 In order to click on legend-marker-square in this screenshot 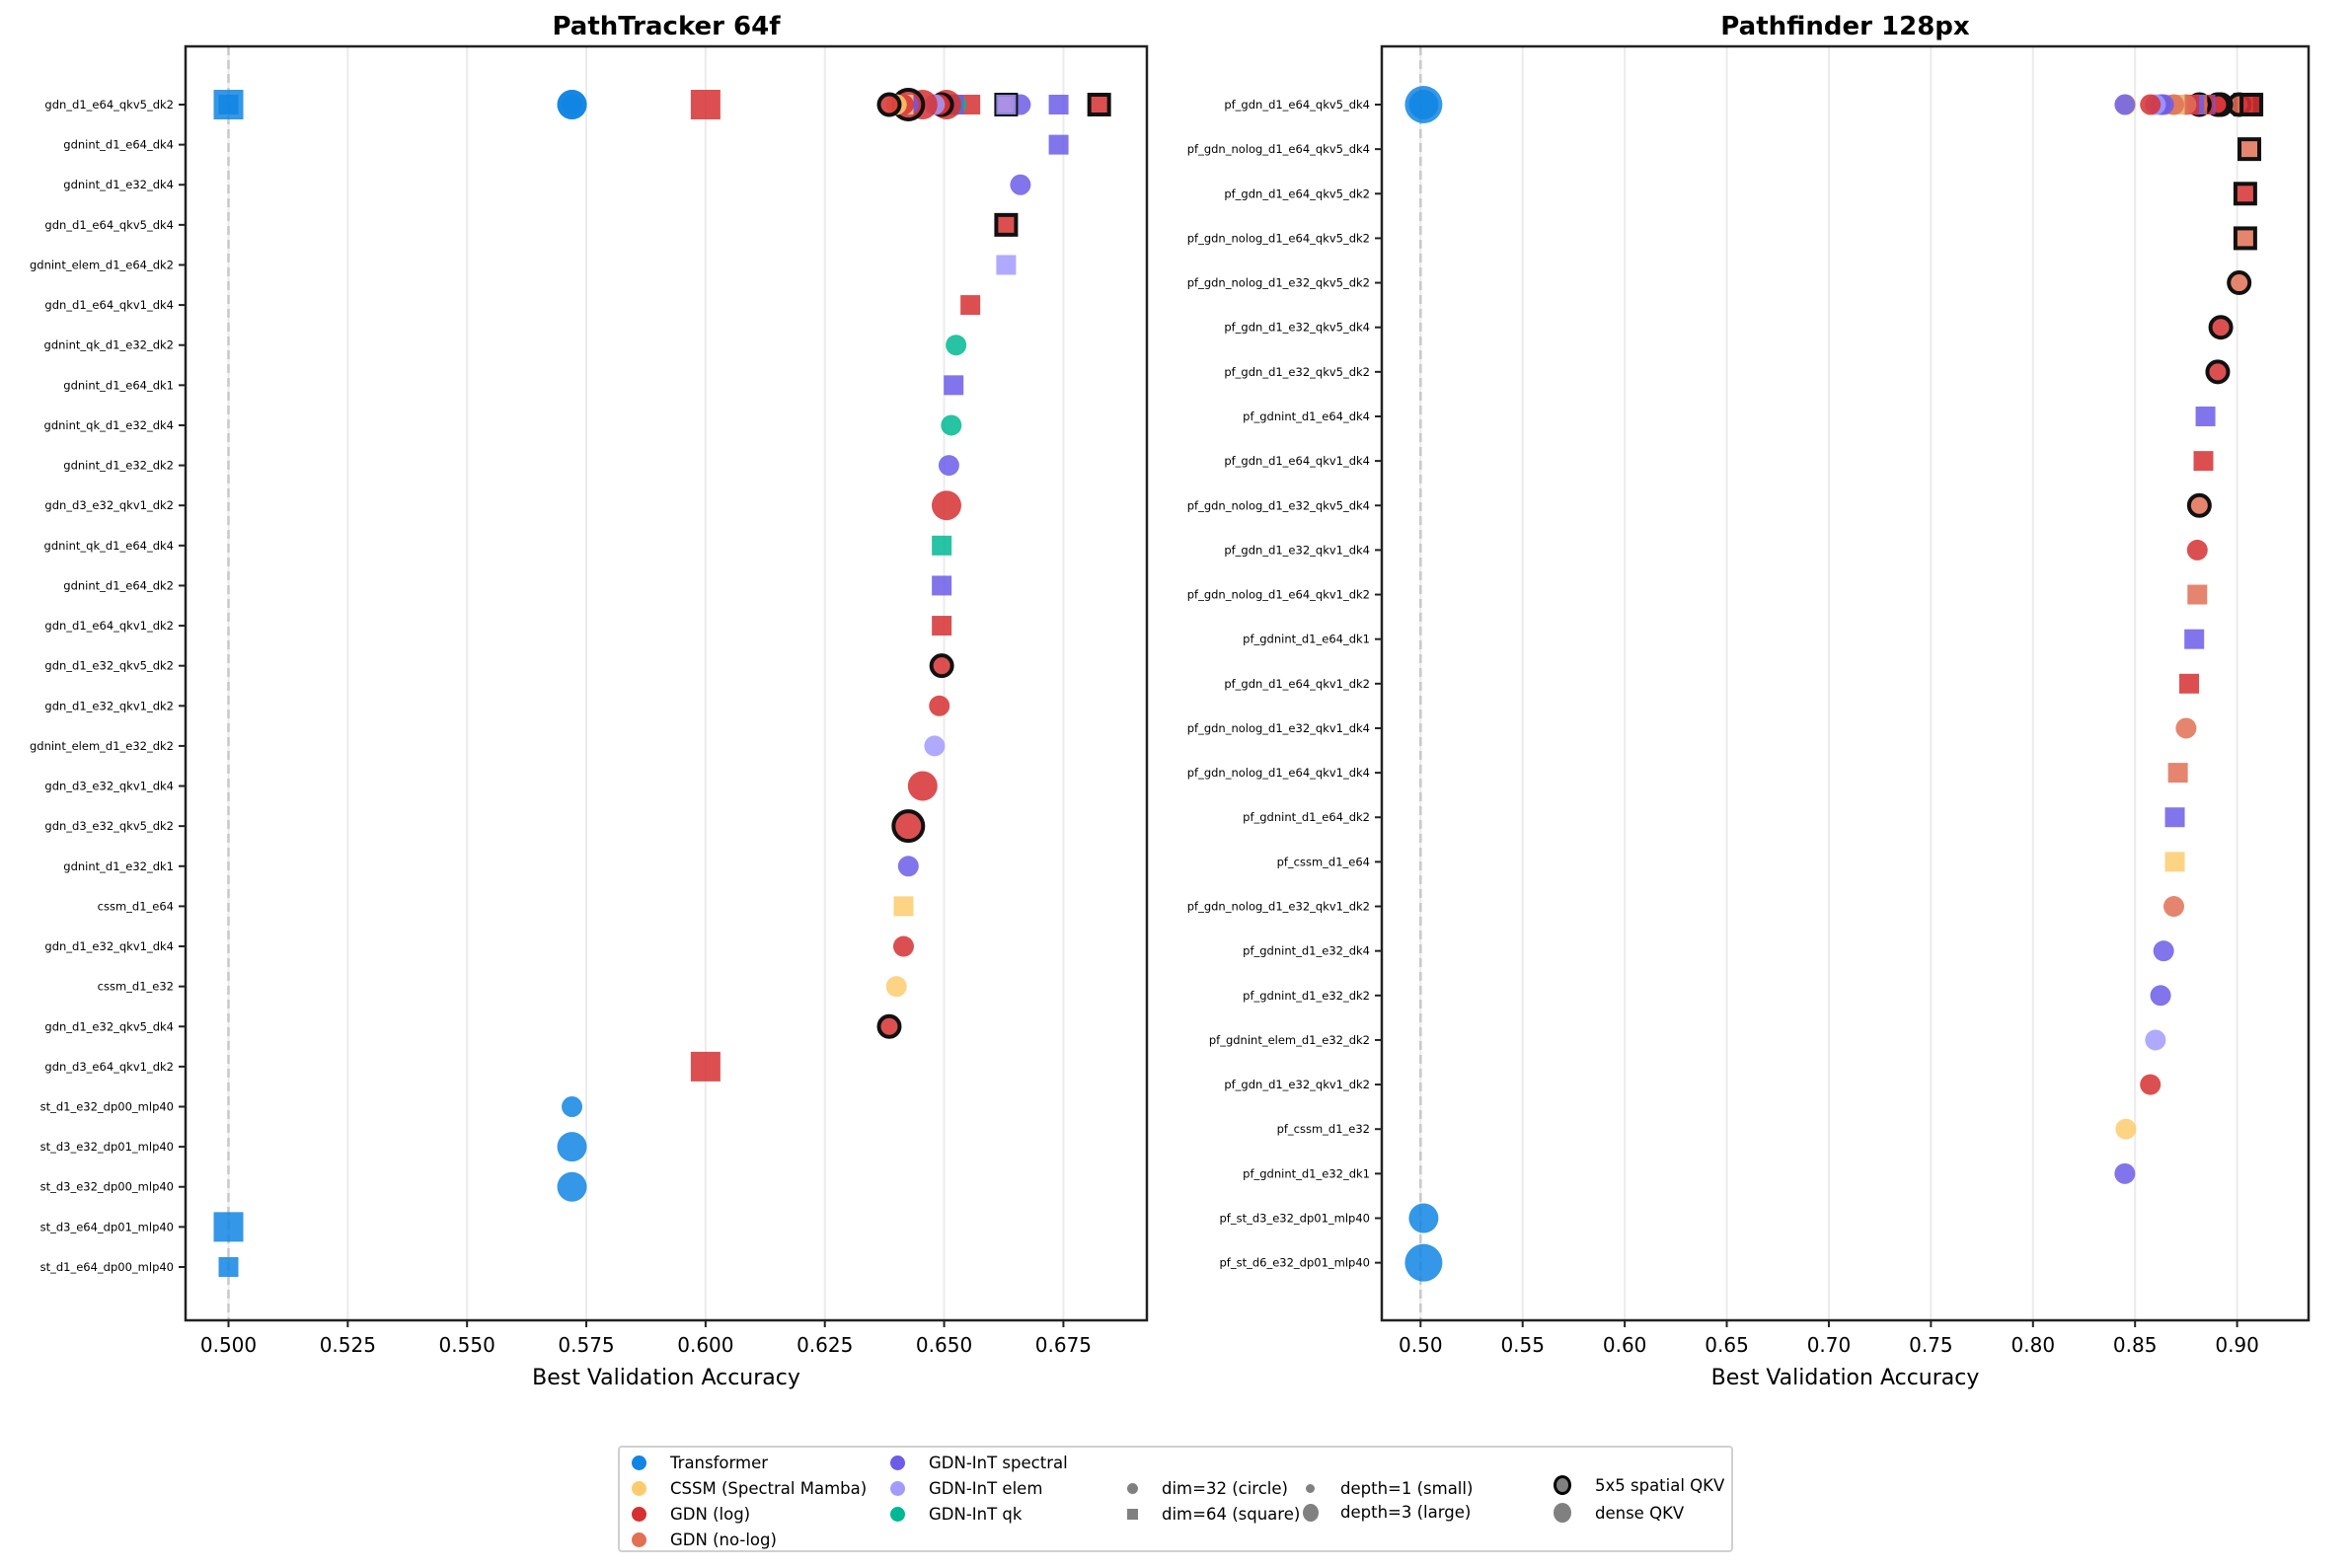, I will do `click(1132, 1515)`.